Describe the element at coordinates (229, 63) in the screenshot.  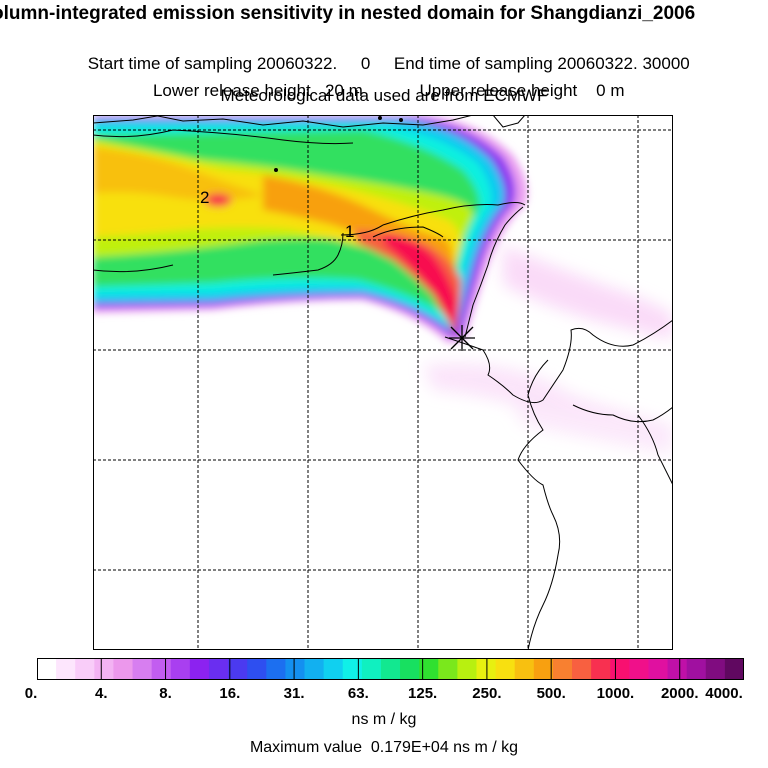
I see `start-time-label: Start time of sampling 20060322. 0` at that location.